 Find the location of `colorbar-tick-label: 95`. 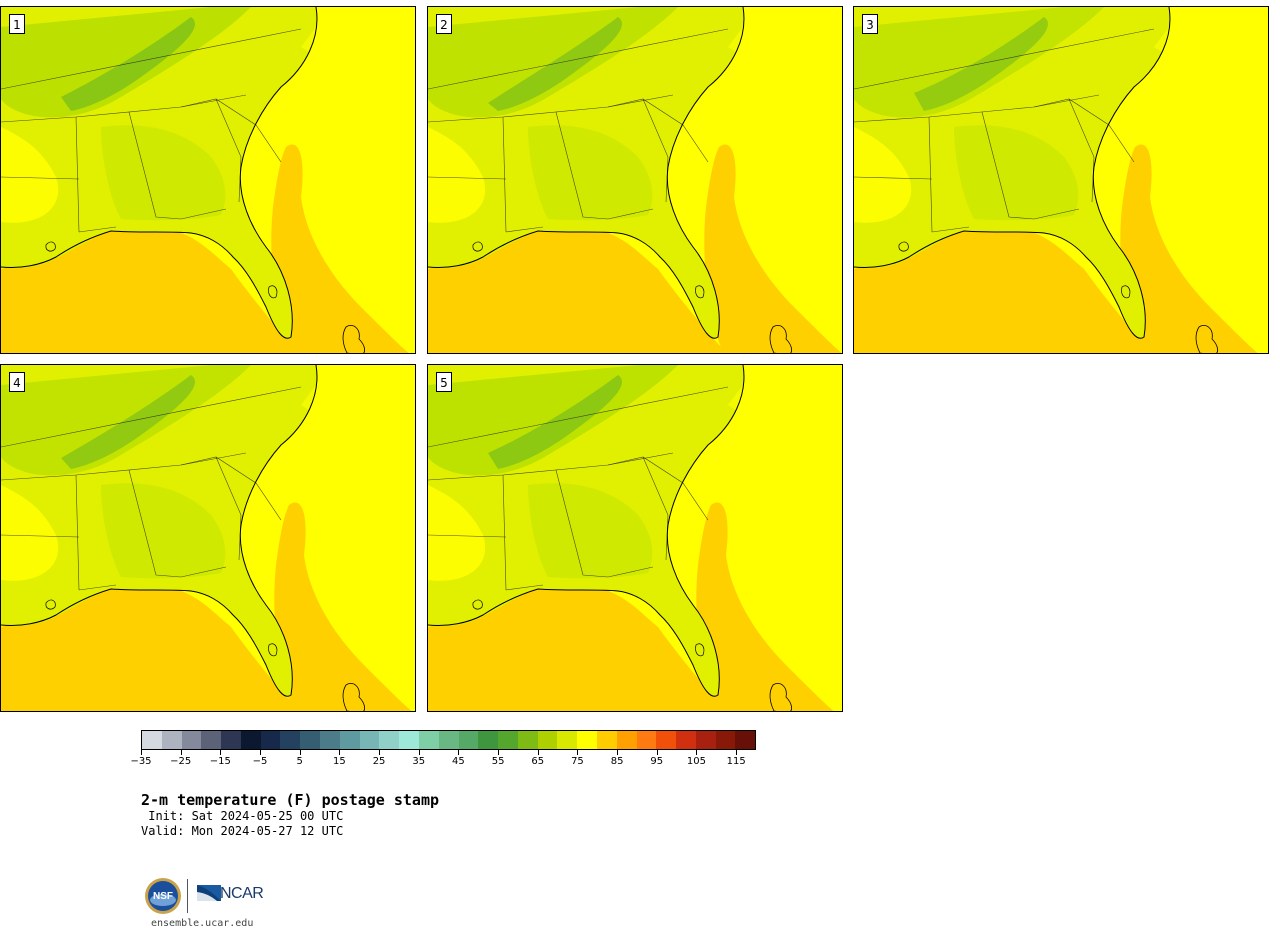

colorbar-tick-label: 95 is located at coordinates (657, 761).